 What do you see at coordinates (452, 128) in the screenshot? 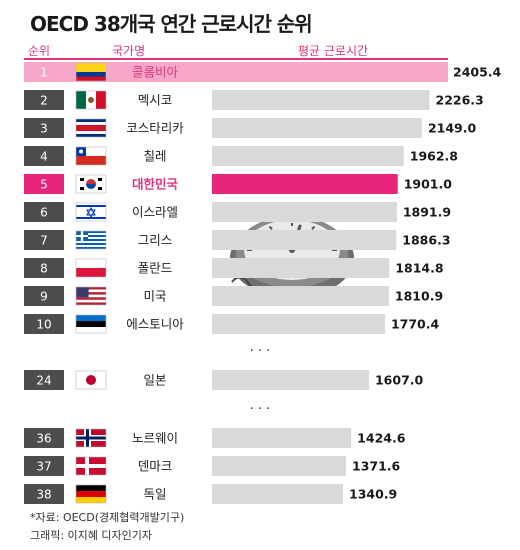
I see `value-label: 2149.0` at bounding box center [452, 128].